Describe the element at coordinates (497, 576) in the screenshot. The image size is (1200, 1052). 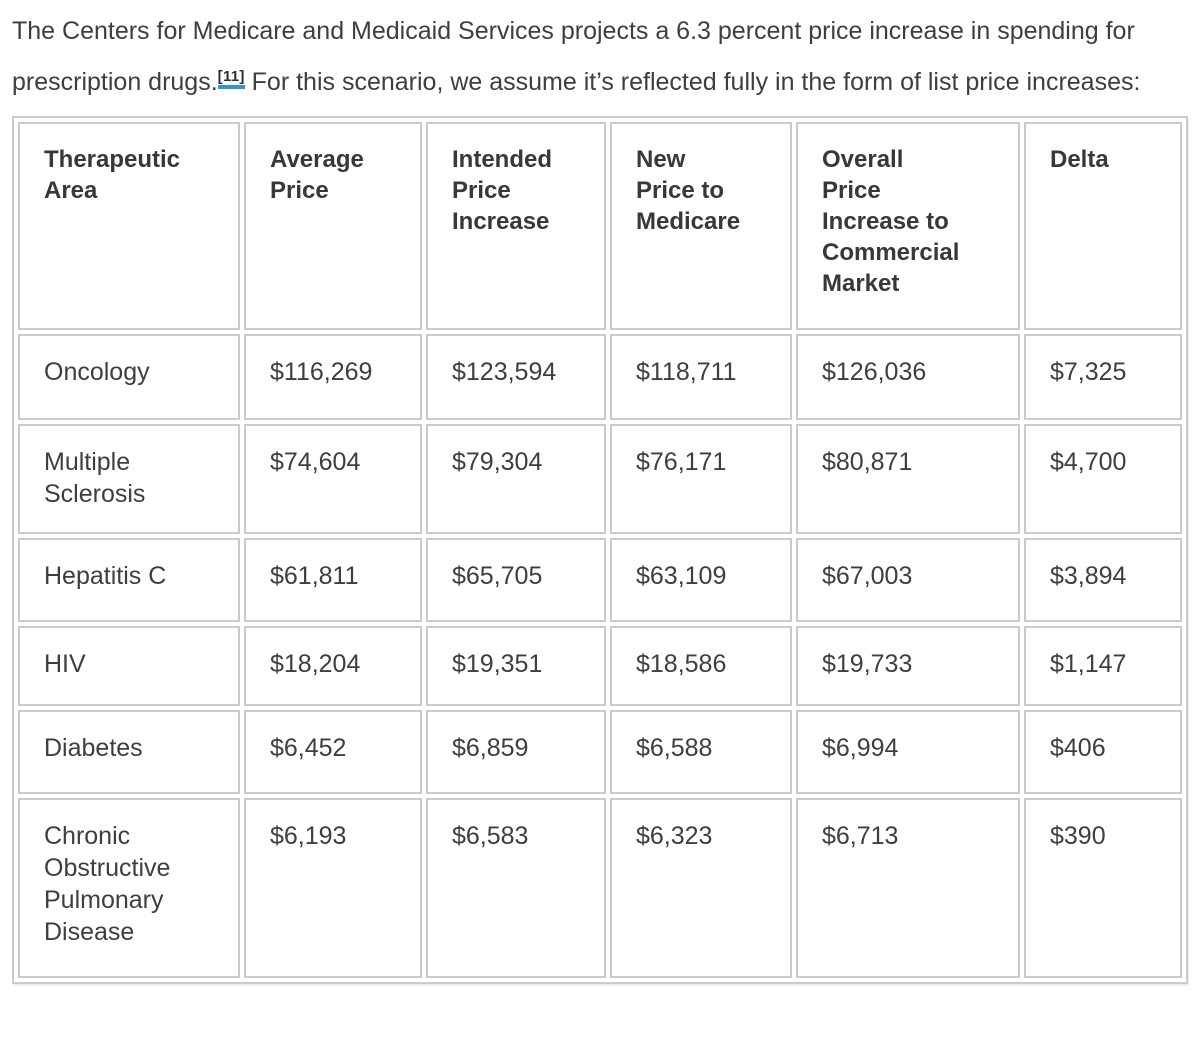
I see `cell-text: $65,705` at that location.